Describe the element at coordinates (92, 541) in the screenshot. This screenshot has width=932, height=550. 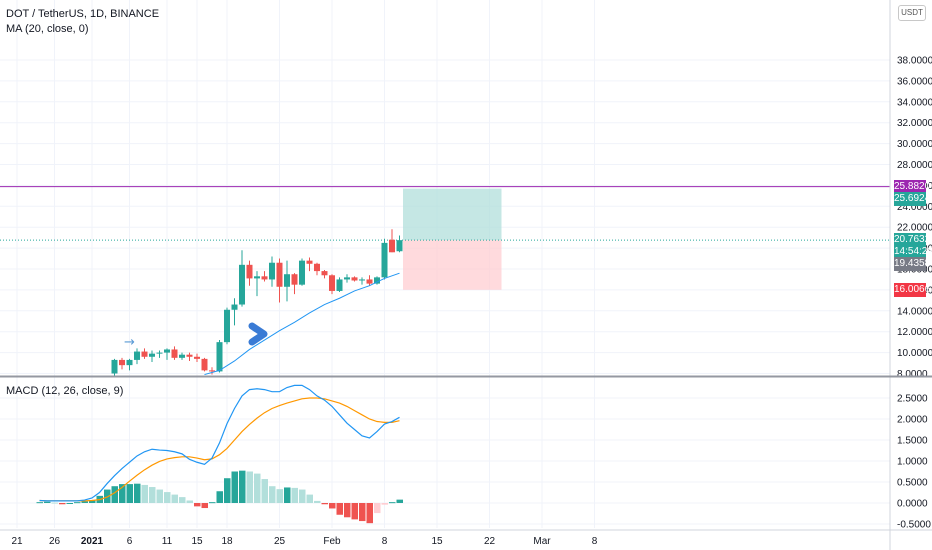
I see `time-tick-label: 2021` at that location.